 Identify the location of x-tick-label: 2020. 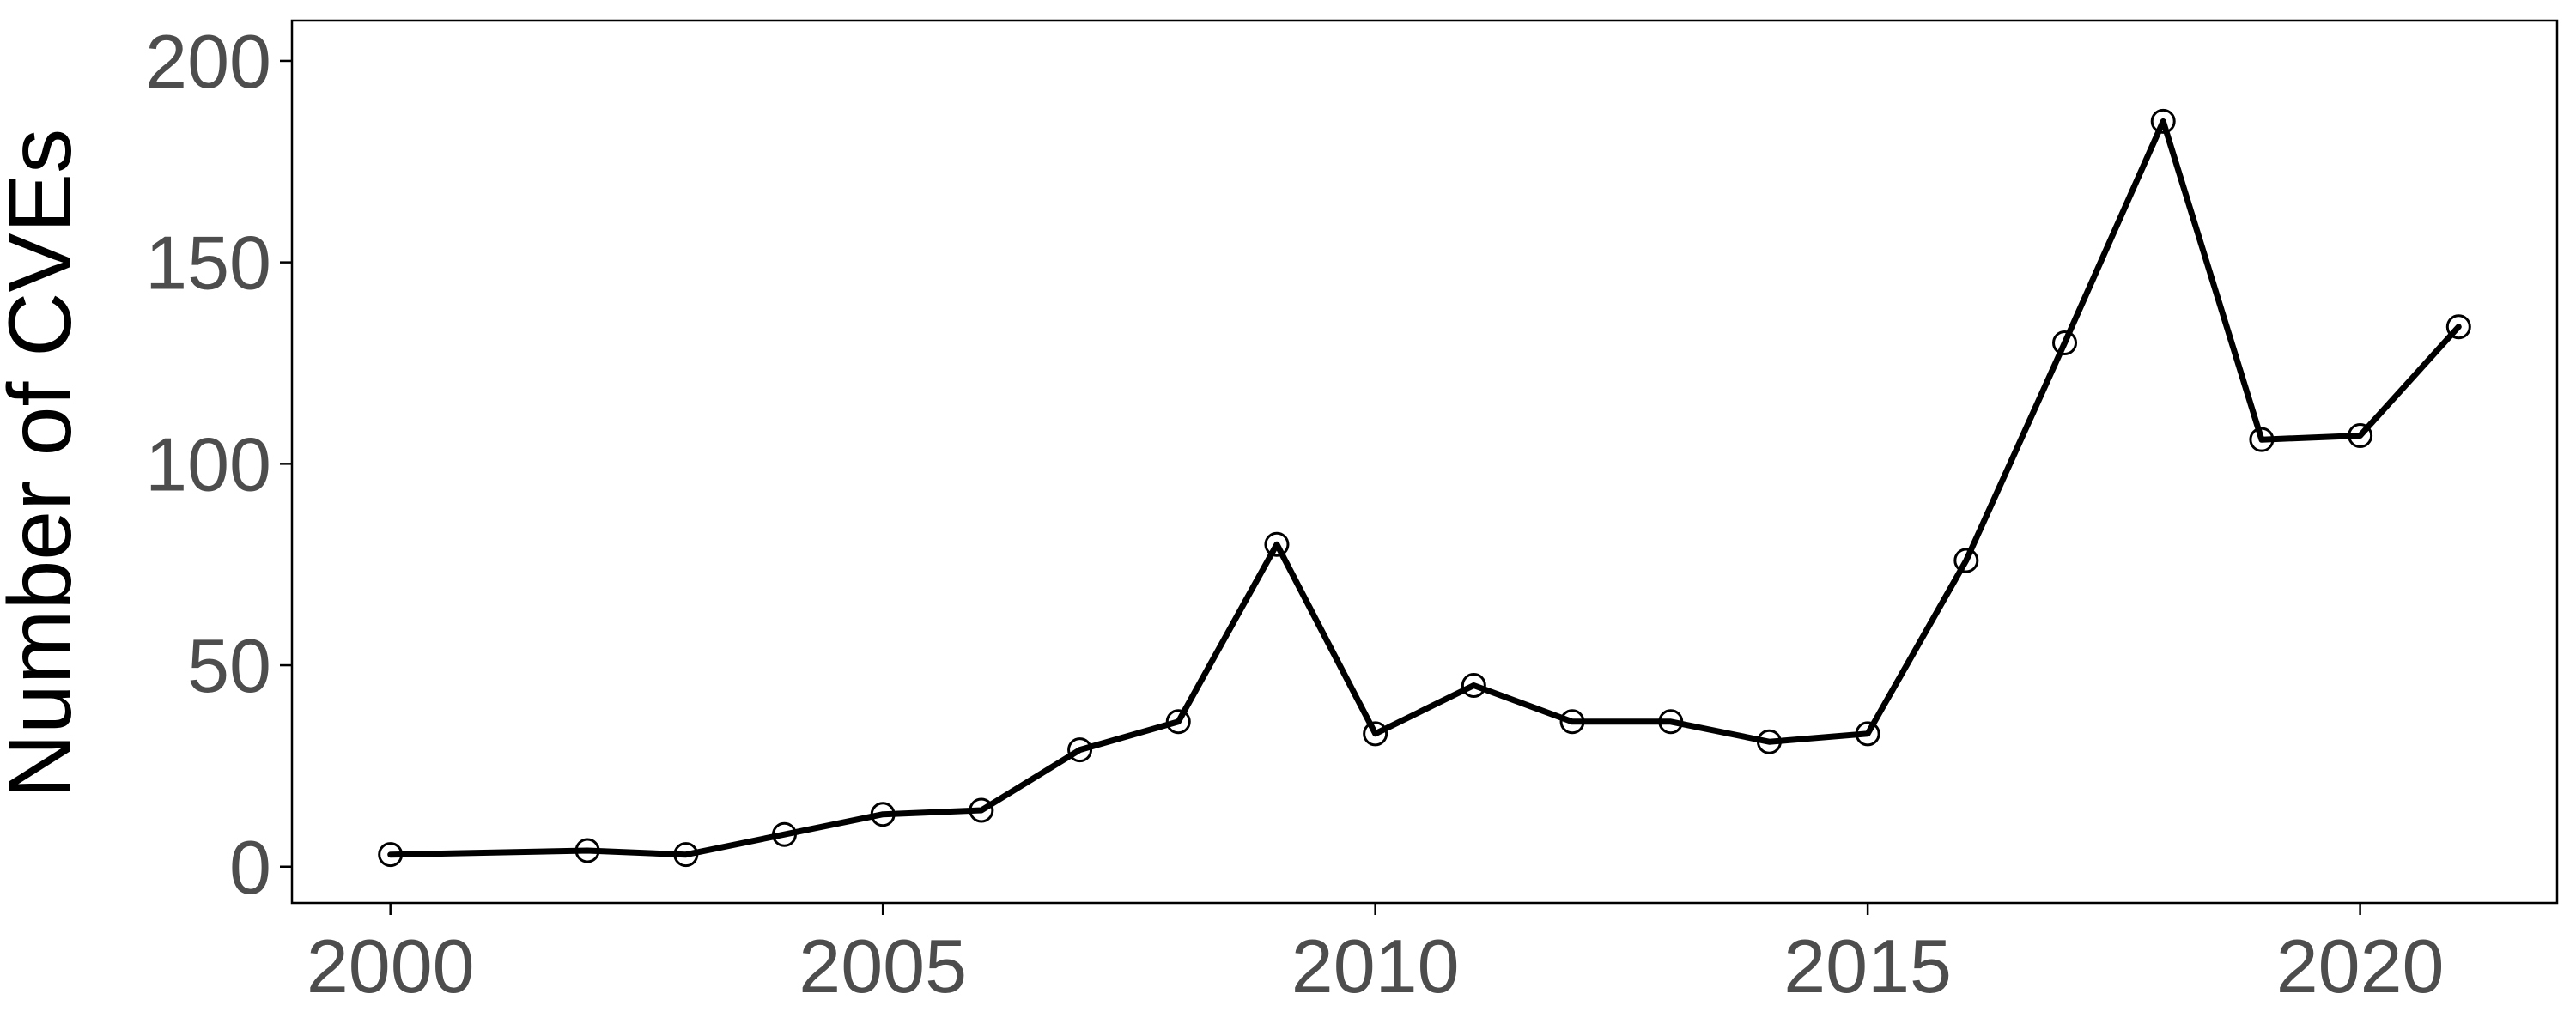
(2361, 966).